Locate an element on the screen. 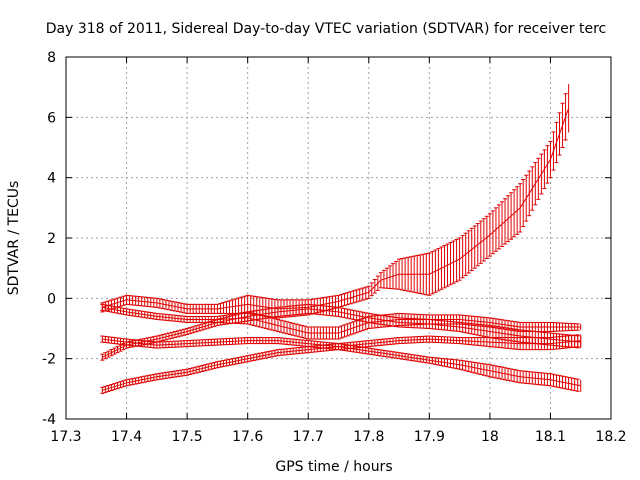 This screenshot has height=480, width=640. y-tick-label: 2 is located at coordinates (51, 239).